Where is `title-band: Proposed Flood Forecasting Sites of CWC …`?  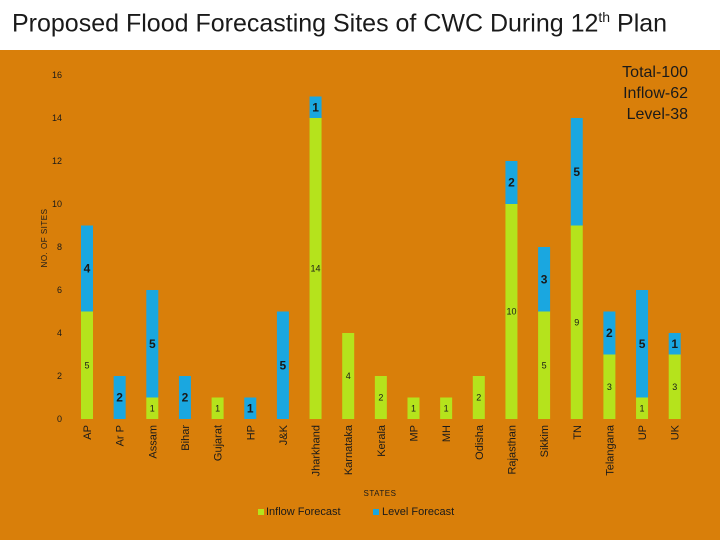 title-band: Proposed Flood Forecasting Sites of CWC … is located at coordinates (360, 25).